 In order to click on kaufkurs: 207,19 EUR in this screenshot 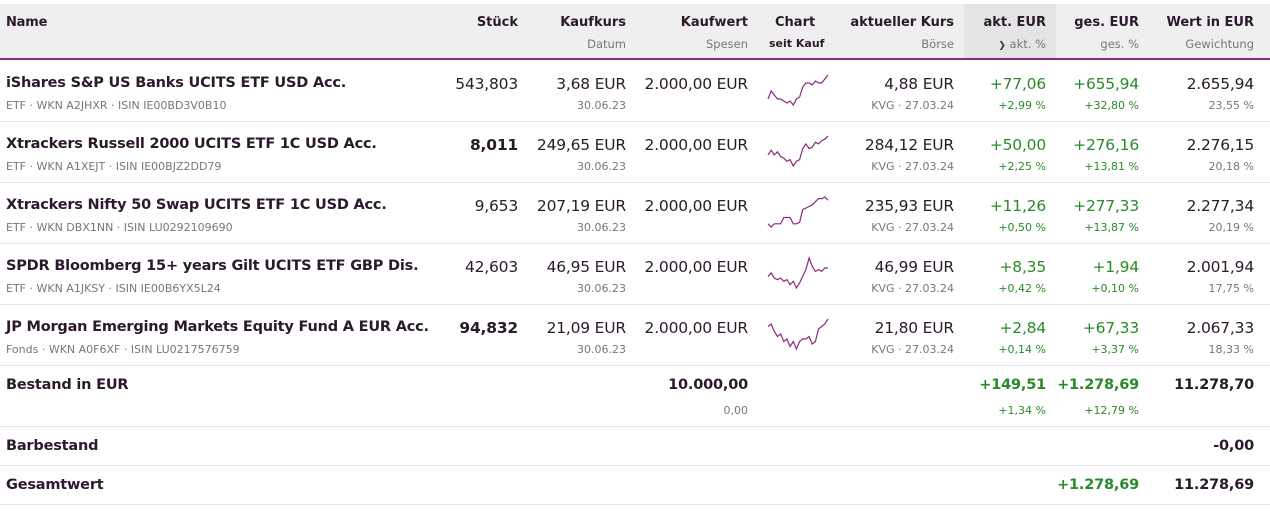, I will do `click(581, 206)`.